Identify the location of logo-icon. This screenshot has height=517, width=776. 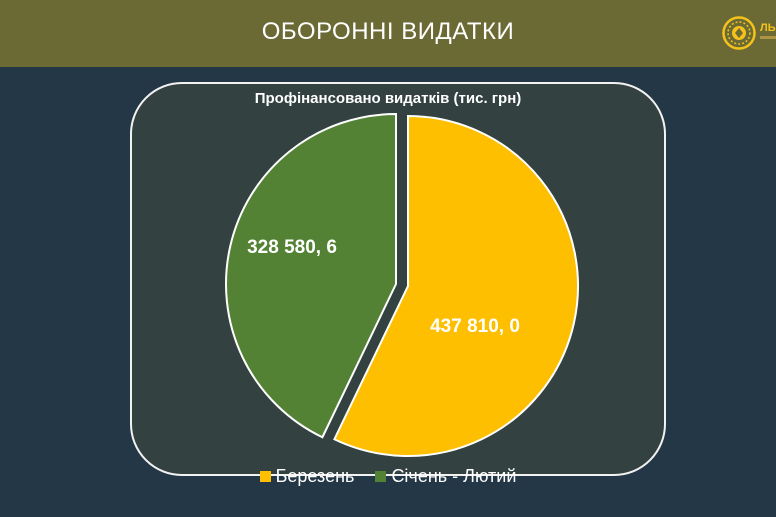
(739, 33).